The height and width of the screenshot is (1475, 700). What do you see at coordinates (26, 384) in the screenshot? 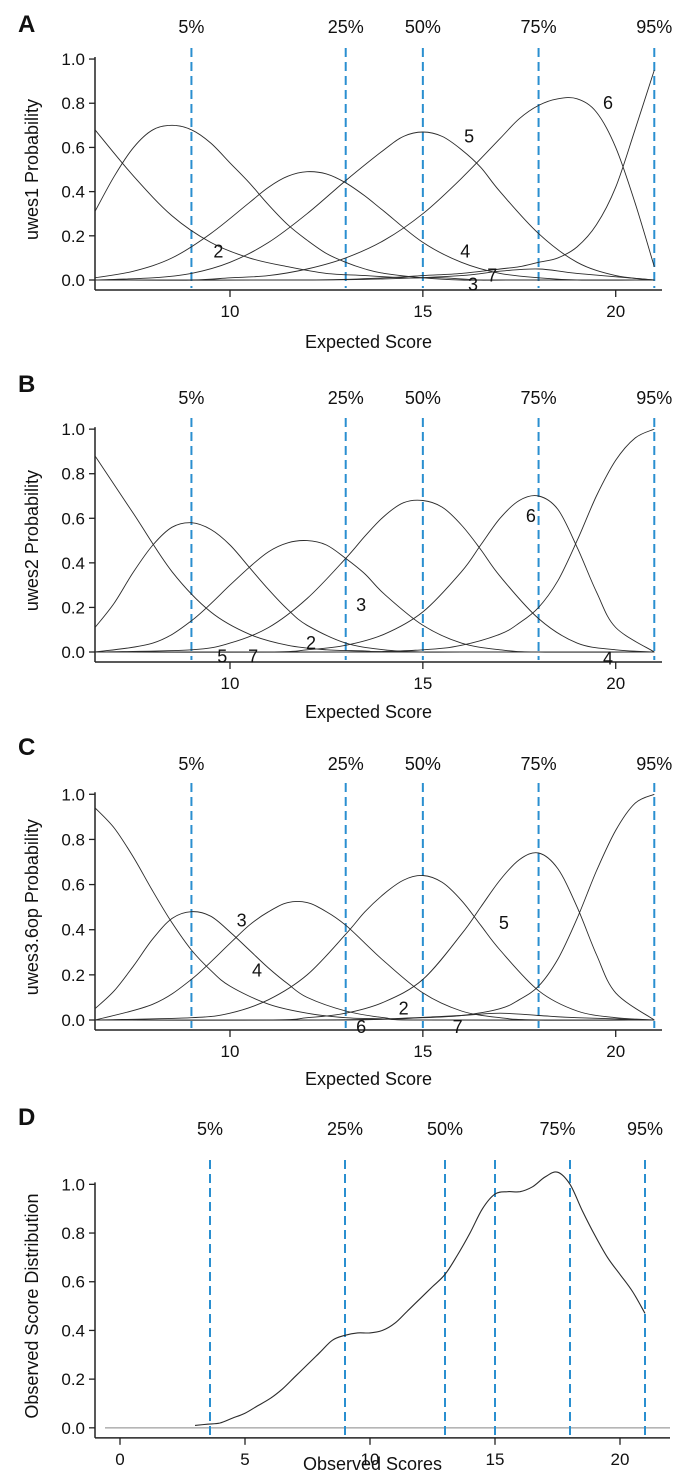
I see `panel-letter: B` at bounding box center [26, 384].